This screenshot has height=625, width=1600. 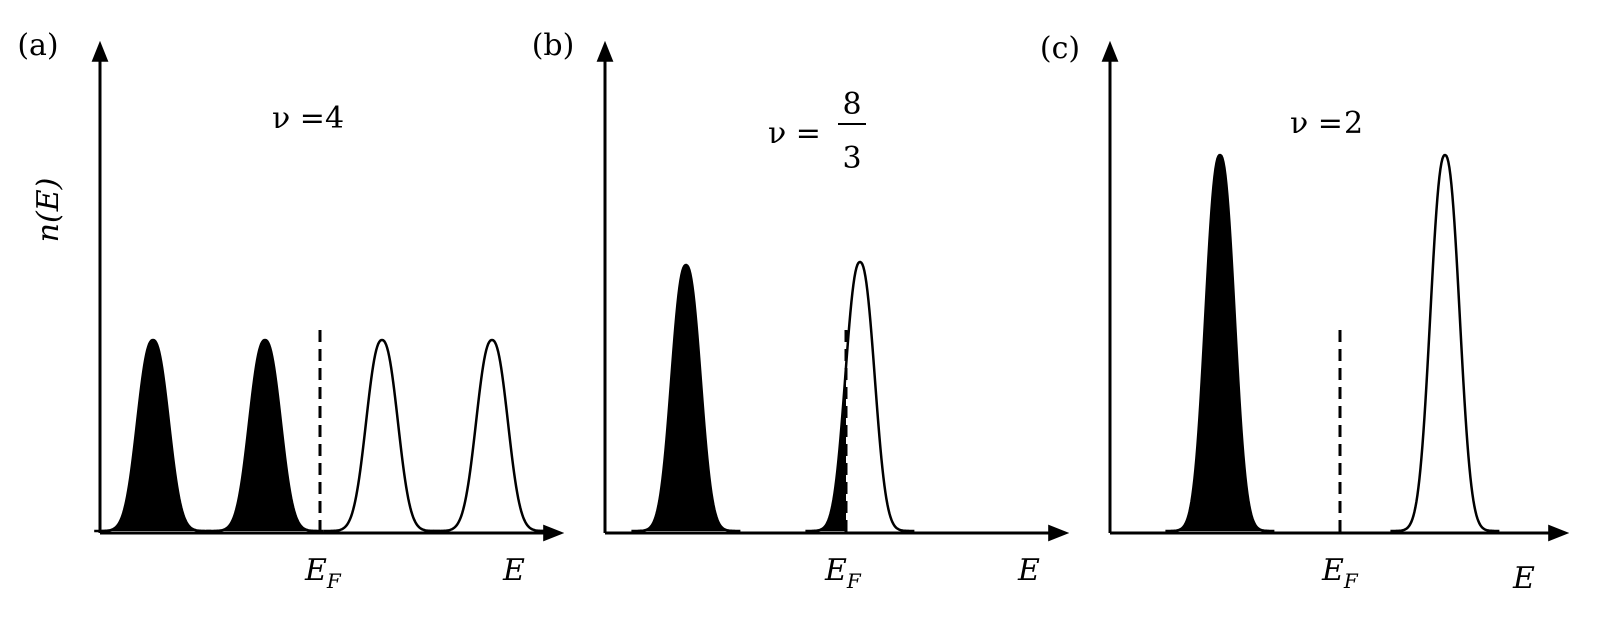 What do you see at coordinates (48, 210) in the screenshot?
I see `y-axis-label: n(E)` at bounding box center [48, 210].